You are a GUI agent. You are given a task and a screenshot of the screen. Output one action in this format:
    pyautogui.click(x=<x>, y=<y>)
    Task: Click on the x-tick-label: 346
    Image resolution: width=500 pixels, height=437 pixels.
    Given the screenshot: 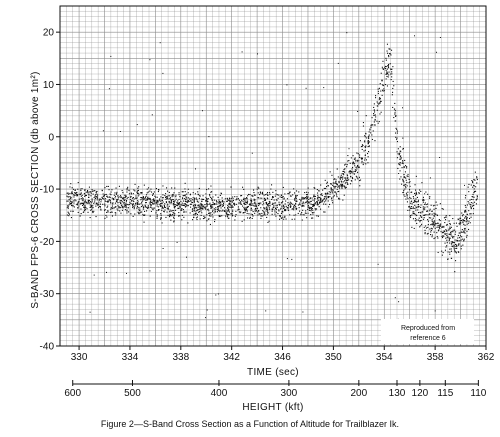 What is the action you would take?
    pyautogui.click(x=282, y=357)
    